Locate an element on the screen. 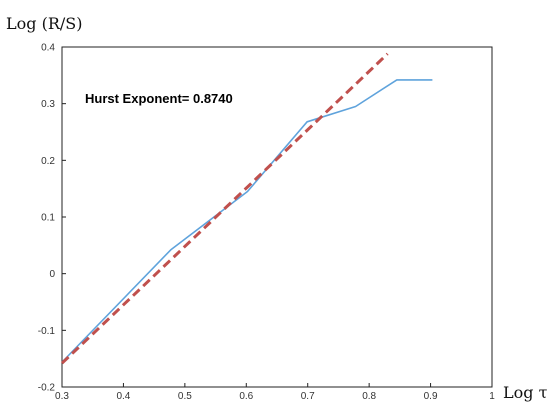  y-tick-label: 0.4 is located at coordinates (48, 48).